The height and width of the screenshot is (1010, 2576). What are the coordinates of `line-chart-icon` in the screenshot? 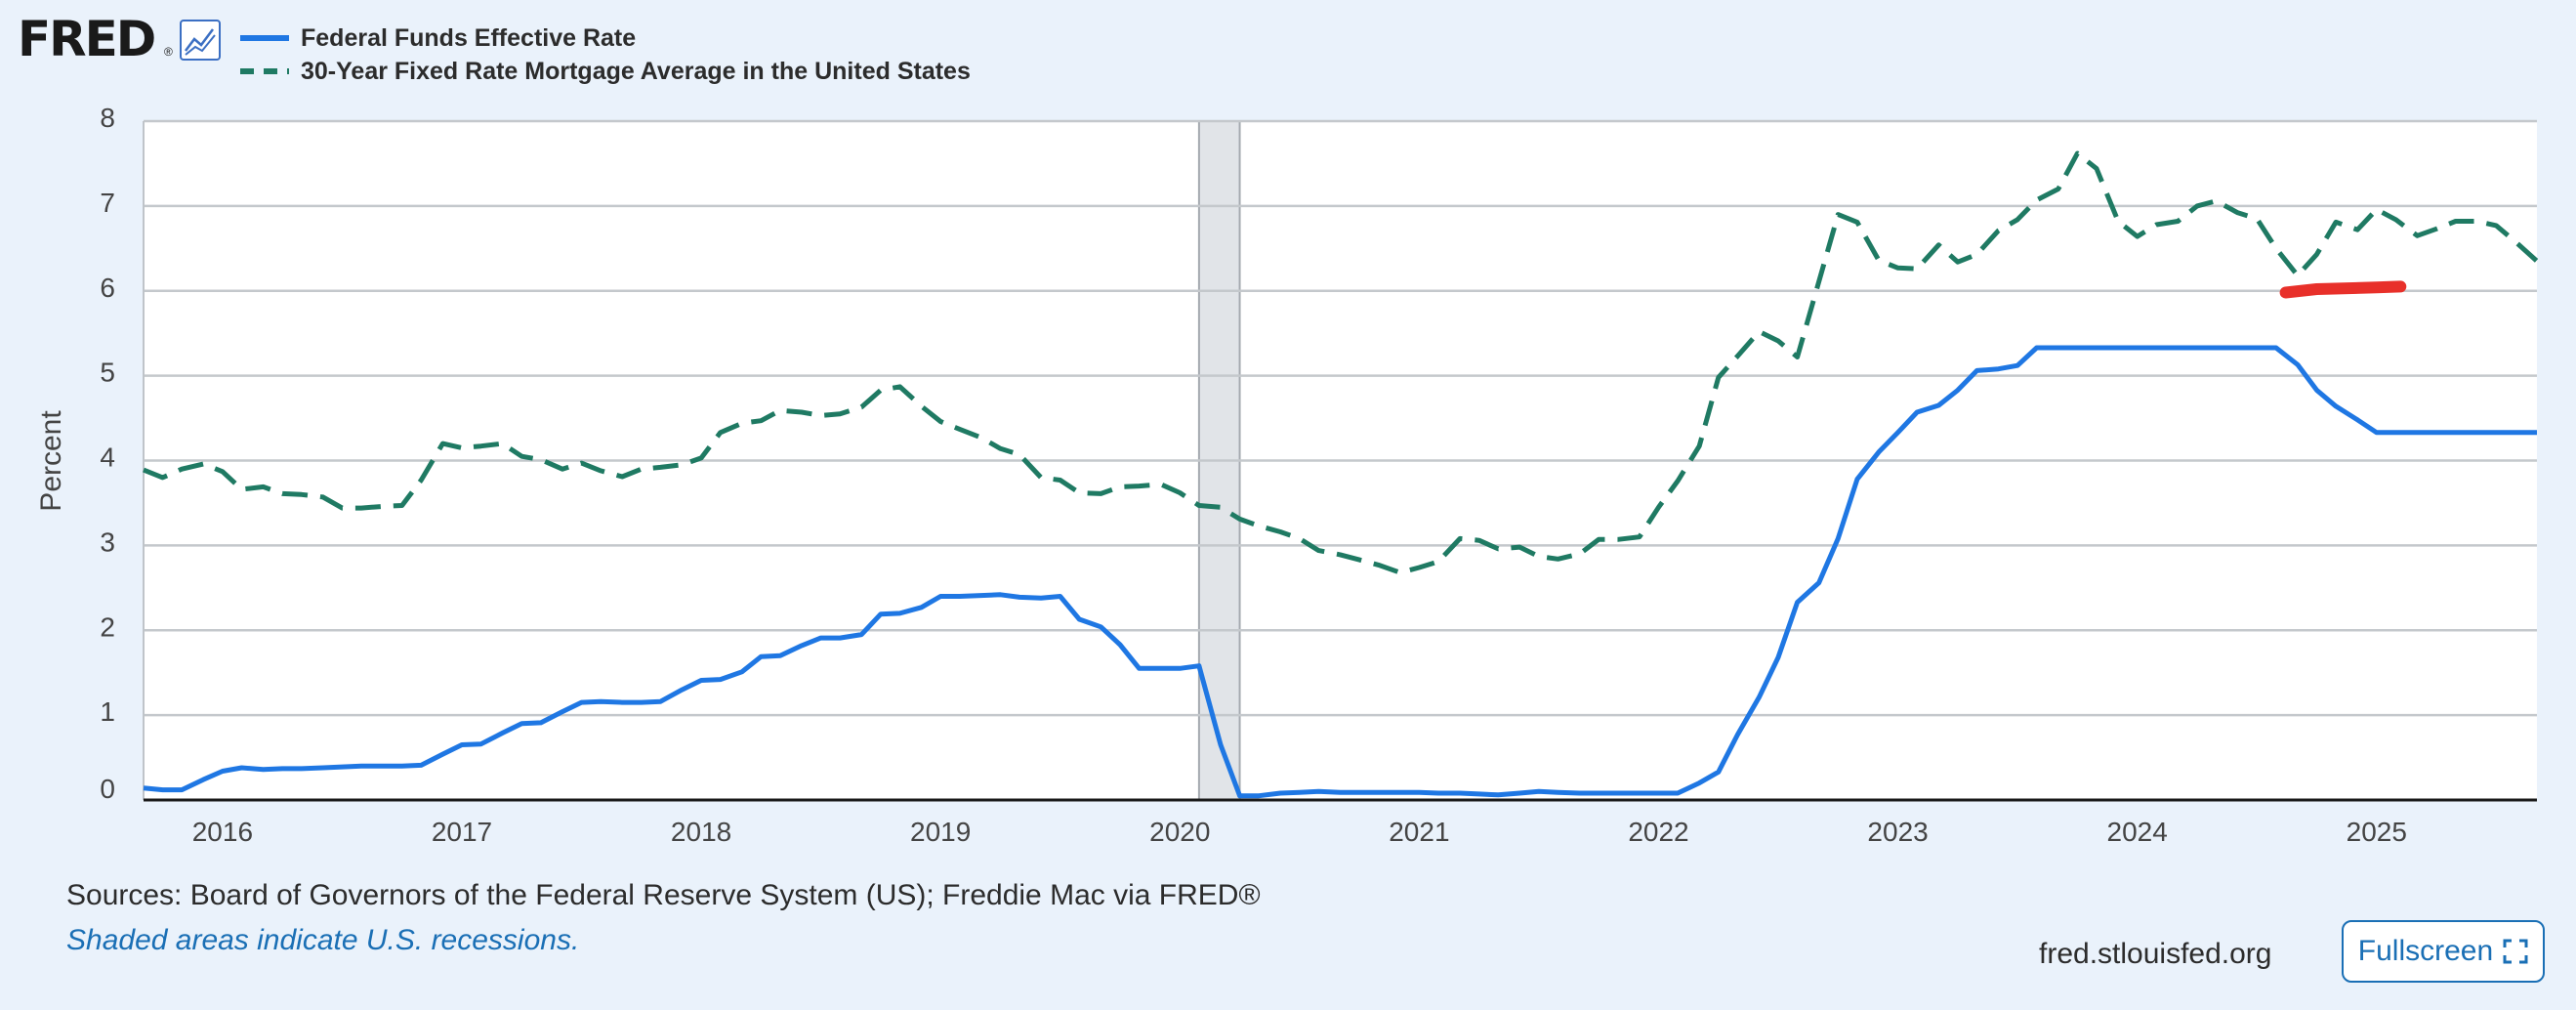 It's located at (200, 41).